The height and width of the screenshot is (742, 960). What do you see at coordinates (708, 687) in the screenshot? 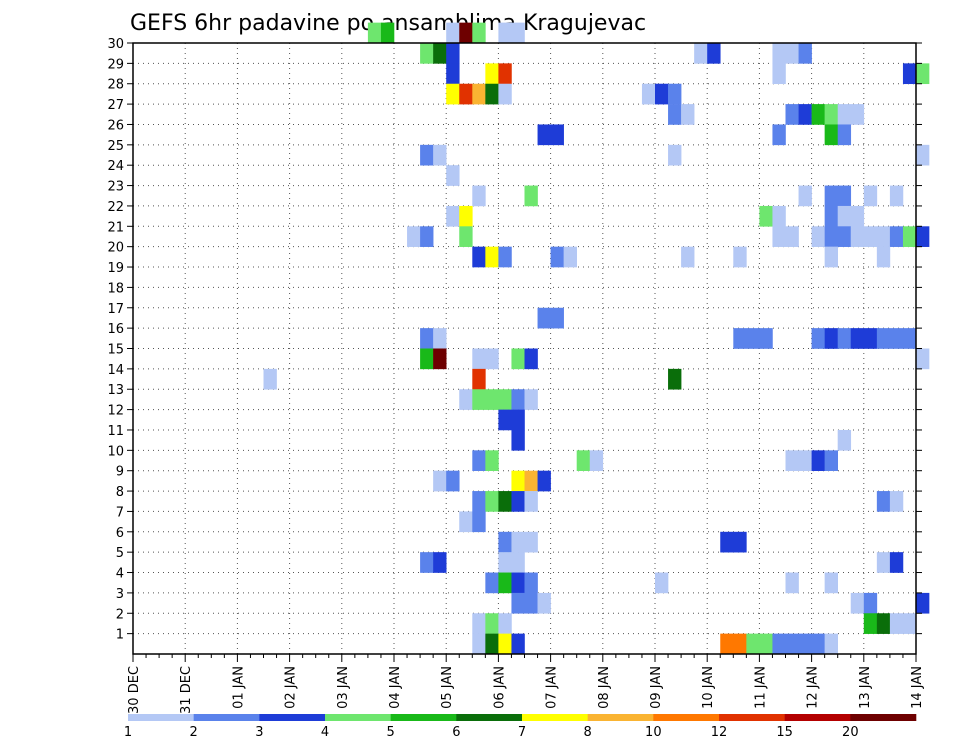
I see `x-tick-label: 10 JAN` at bounding box center [708, 687].